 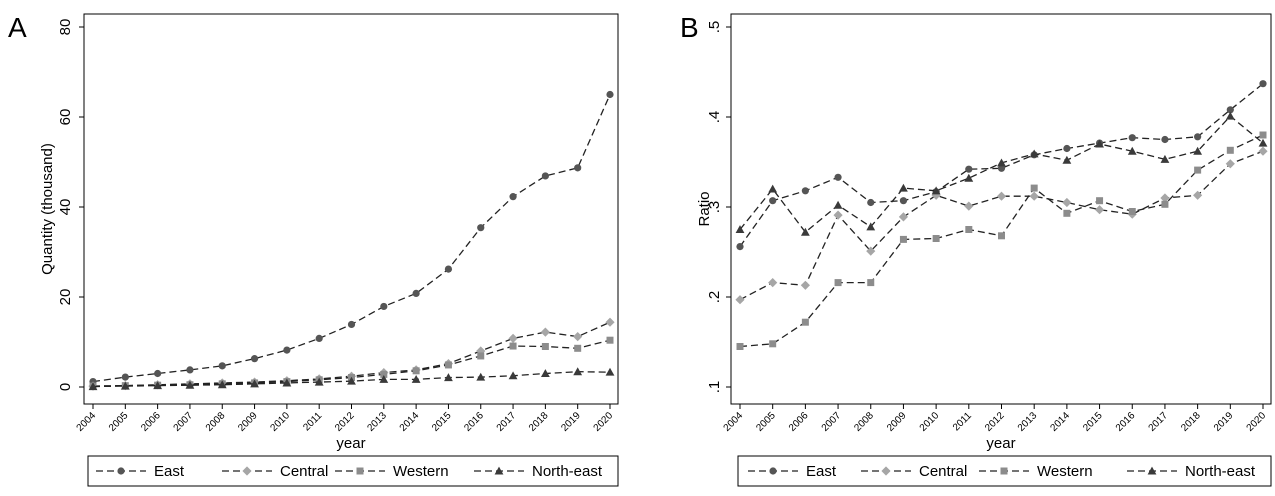 I want to click on legend-item: Western, so click(x=1036, y=471).